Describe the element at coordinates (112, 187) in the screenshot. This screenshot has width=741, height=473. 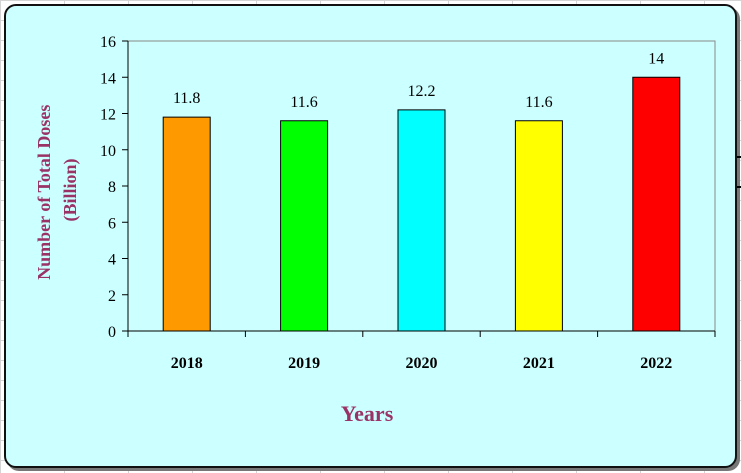
I see `y-tick-label: 8` at that location.